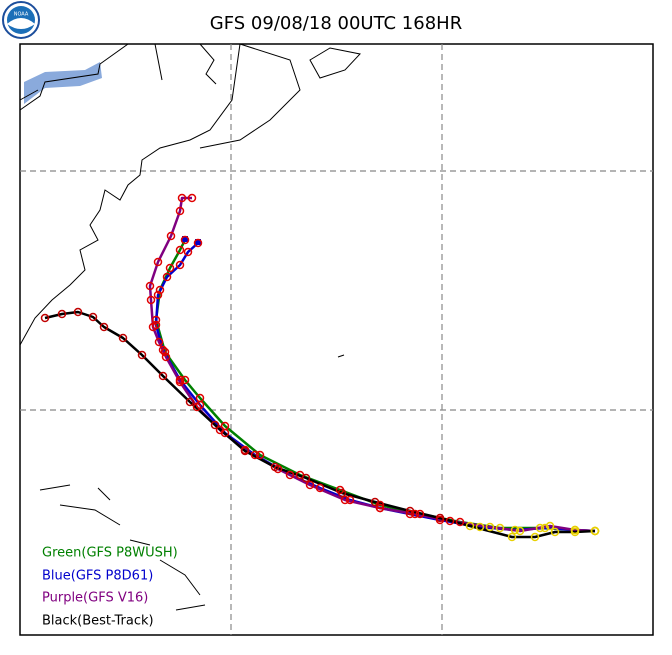  Describe the element at coordinates (21, 20) in the screenshot. I see `noaa-logo: NOAA` at that location.